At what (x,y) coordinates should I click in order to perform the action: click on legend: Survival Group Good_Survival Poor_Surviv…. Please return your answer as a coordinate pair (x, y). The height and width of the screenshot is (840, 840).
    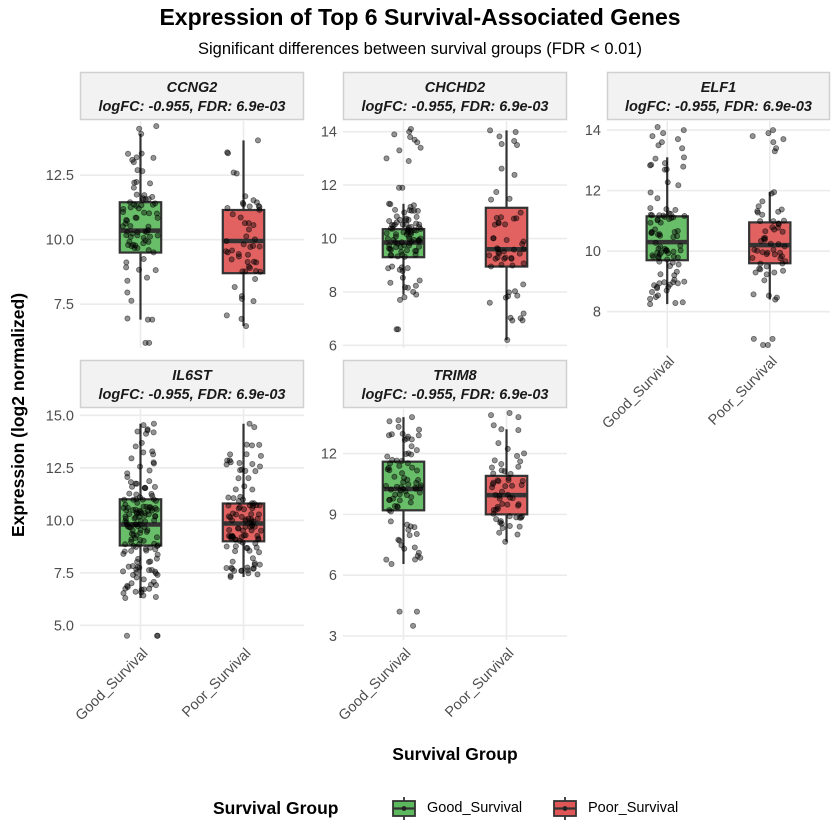
    Looking at the image, I should click on (445, 808).